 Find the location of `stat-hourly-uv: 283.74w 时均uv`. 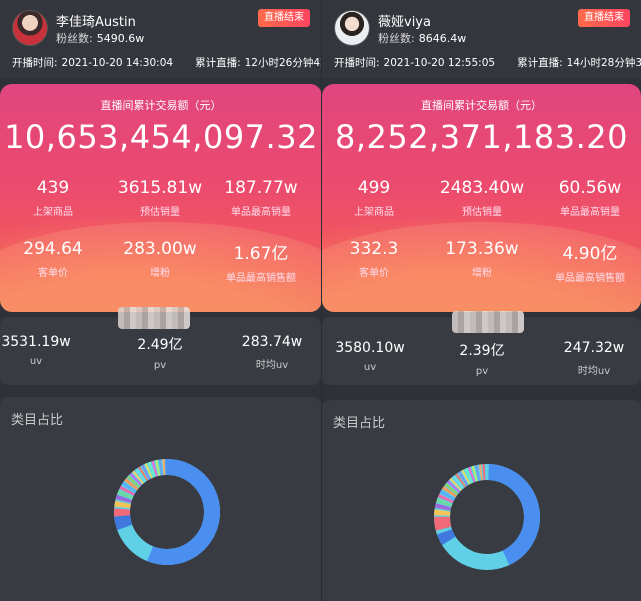

stat-hourly-uv: 283.74w 时均uv is located at coordinates (272, 352).